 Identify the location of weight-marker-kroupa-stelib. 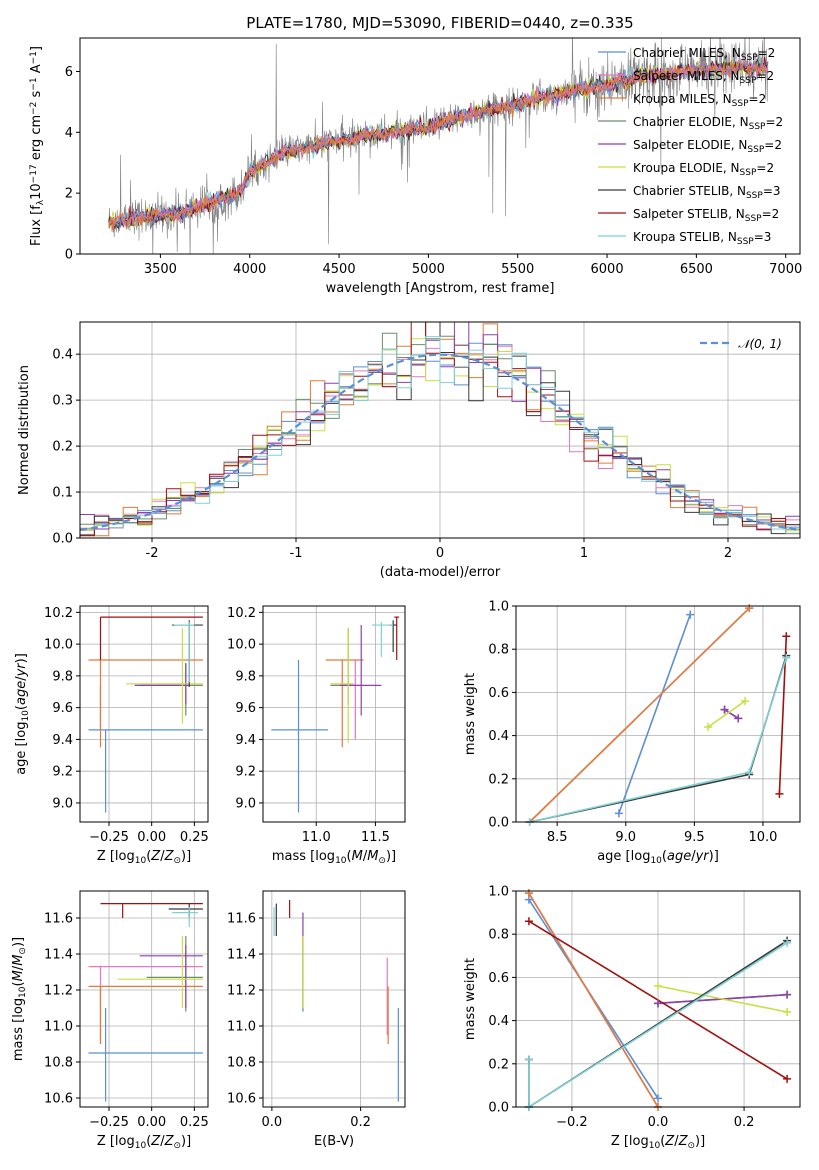
(528, 1059).